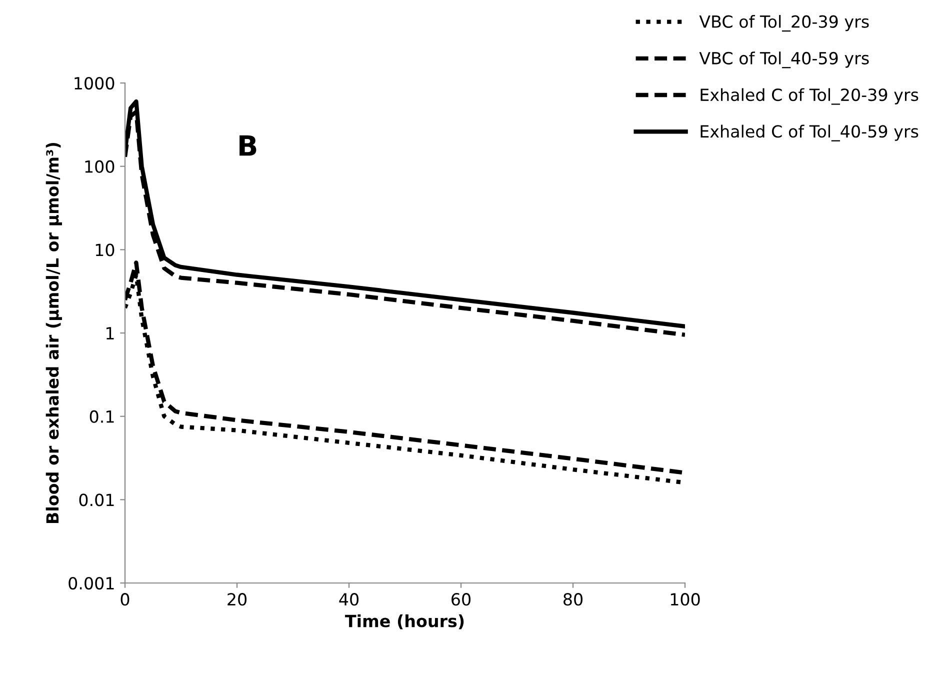 The image size is (934, 673). What do you see at coordinates (96, 500) in the screenshot?
I see `y-tick-label: 0.01` at bounding box center [96, 500].